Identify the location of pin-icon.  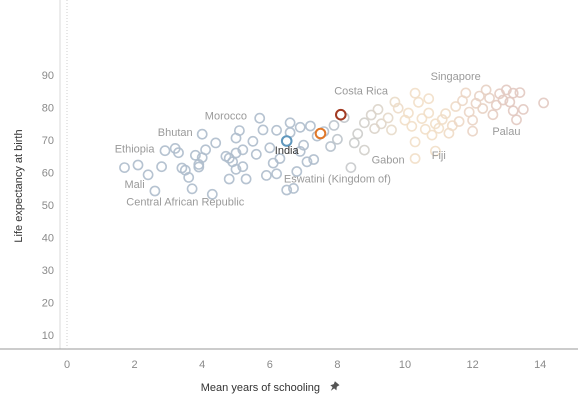
(334, 387).